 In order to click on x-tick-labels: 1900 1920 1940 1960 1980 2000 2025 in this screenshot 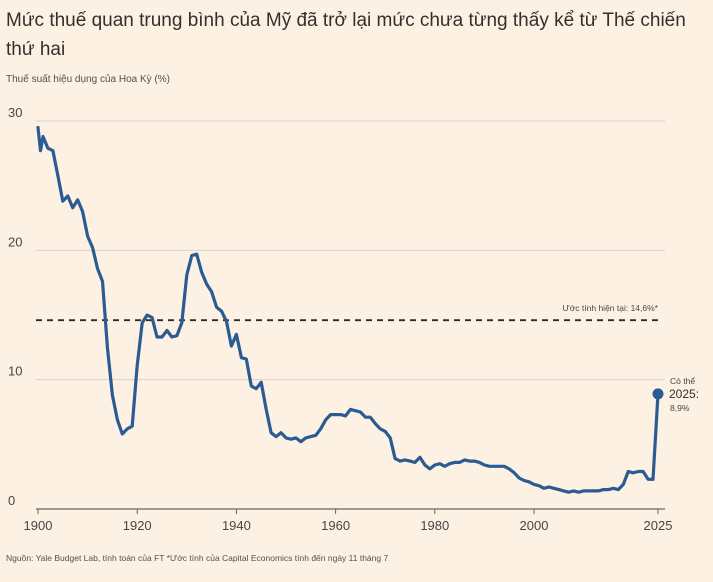, I will do `click(348, 521)`.